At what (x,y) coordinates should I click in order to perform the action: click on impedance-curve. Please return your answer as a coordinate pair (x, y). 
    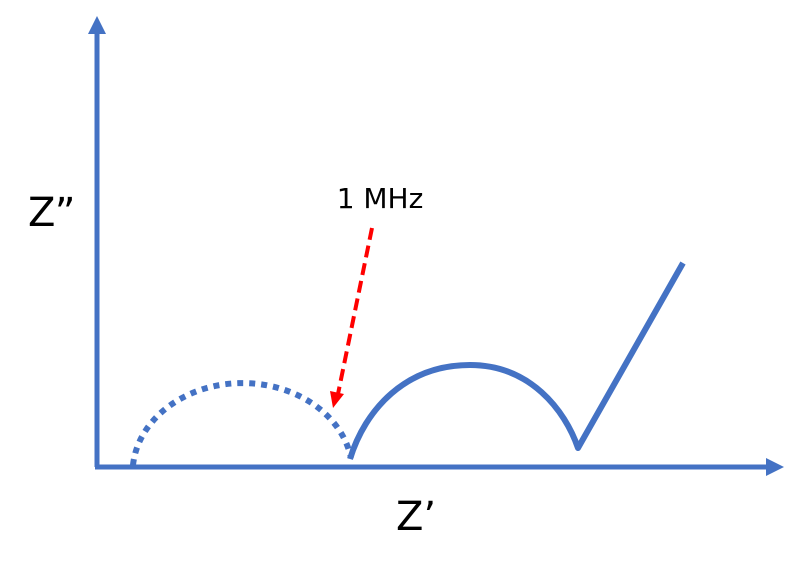
    Looking at the image, I should click on (516, 360).